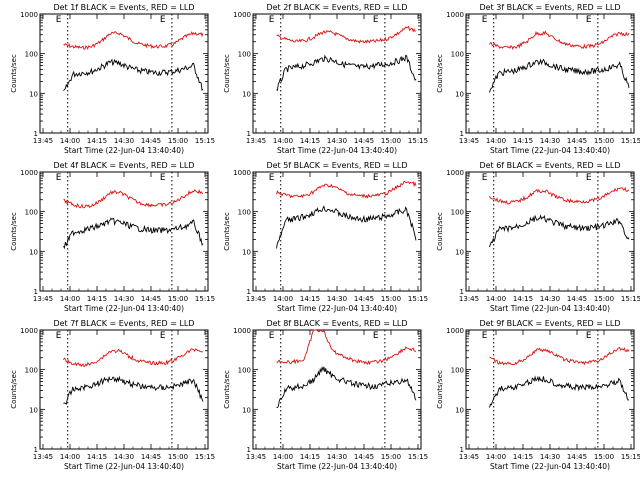  Describe the element at coordinates (123, 165) in the screenshot. I see `panel-title: Det 4f BLACK = Events, RED = LLD` at that location.